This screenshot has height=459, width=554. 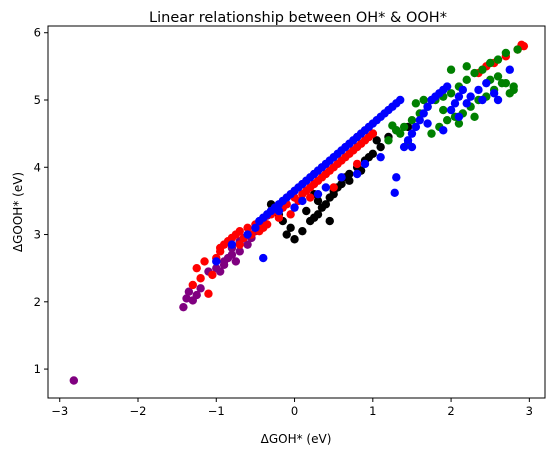 I want to click on x-tick-label: 1, so click(x=372, y=411).